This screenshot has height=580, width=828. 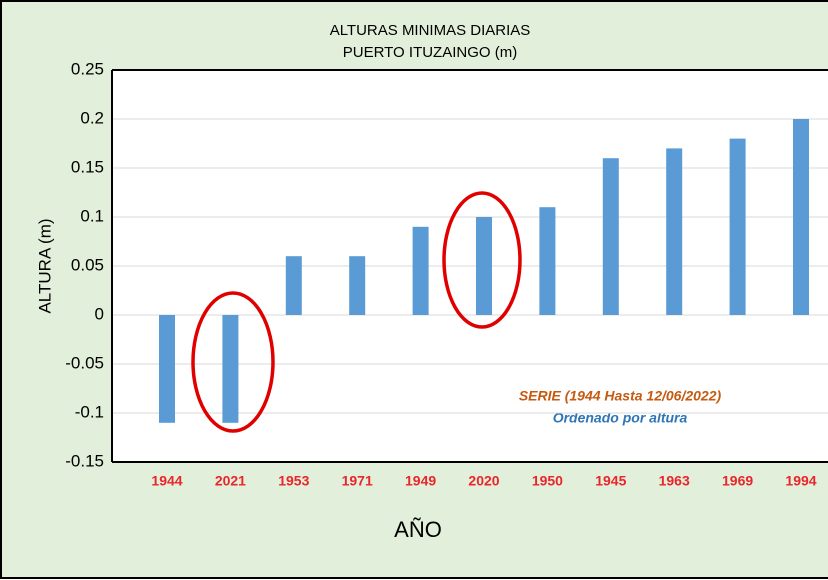 What do you see at coordinates (620, 396) in the screenshot?
I see `annotation: SERIE (1944 Hasta 12/06/2022)` at bounding box center [620, 396].